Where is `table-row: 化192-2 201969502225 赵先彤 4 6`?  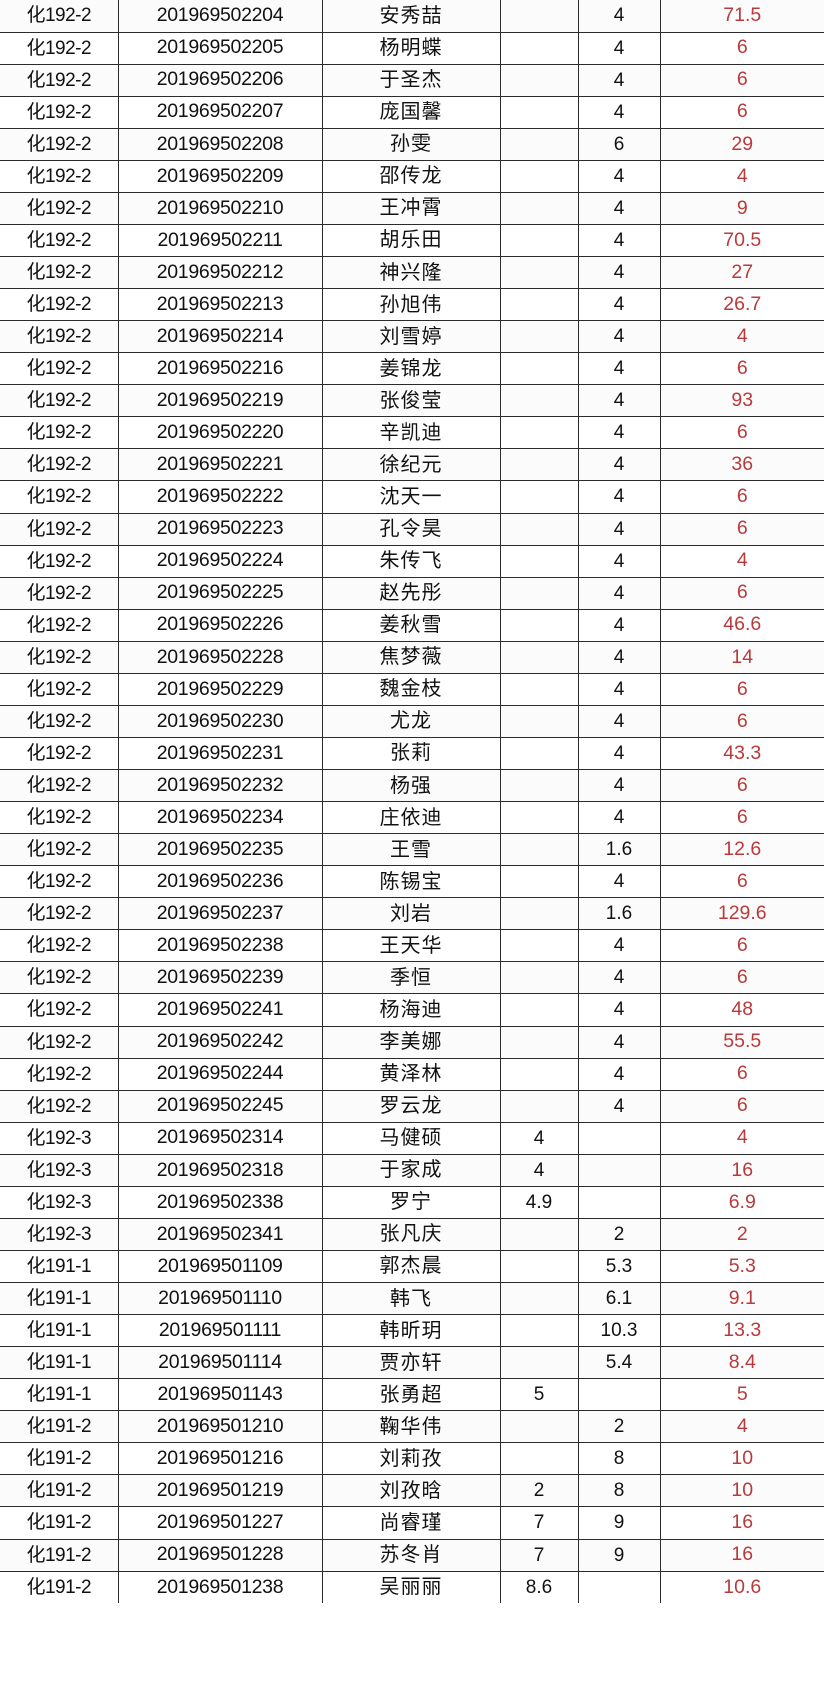
table-row: 化192-2 201969502225 赵先彤 4 6 is located at coordinates (412, 593).